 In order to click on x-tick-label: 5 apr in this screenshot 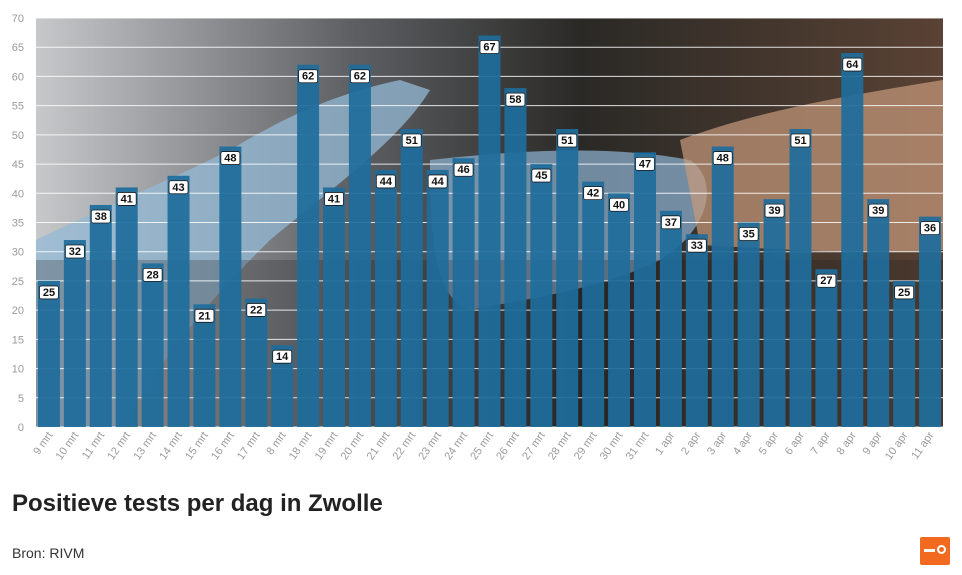, I will do `click(769, 444)`.